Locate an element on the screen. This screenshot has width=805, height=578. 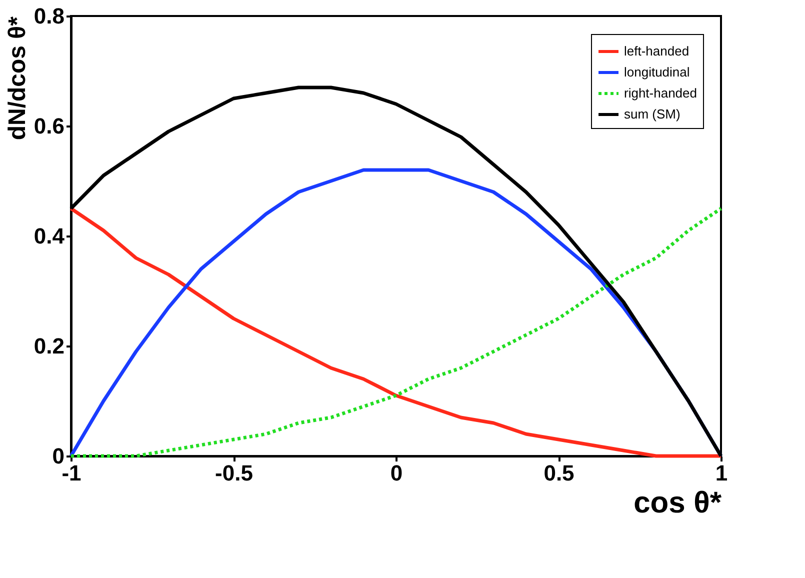
x-tick-label: -1 is located at coordinates (72, 473).